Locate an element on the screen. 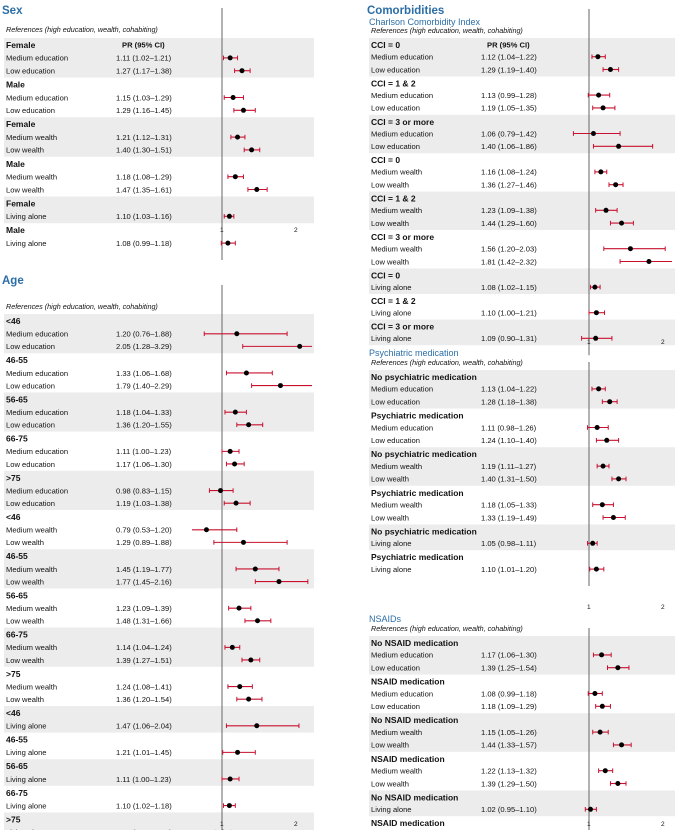 The height and width of the screenshot is (830, 675). group-heading: CCI = 3 or more is located at coordinates (402, 237).